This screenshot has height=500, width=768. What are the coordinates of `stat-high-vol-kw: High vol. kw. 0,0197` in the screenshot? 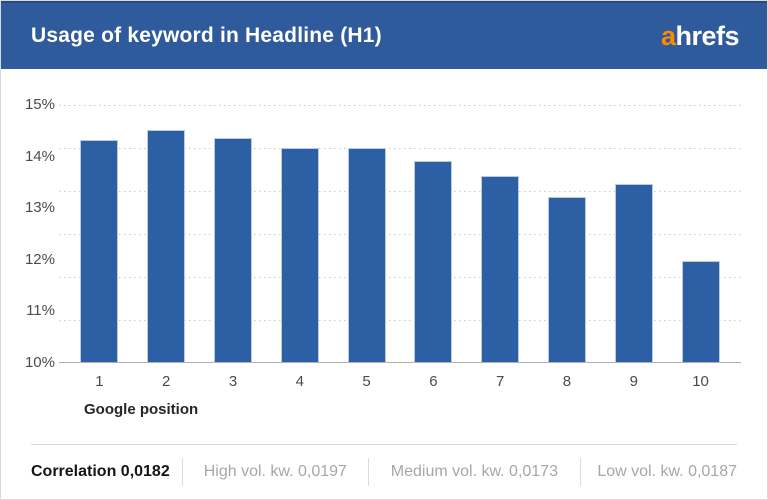 It's located at (275, 471).